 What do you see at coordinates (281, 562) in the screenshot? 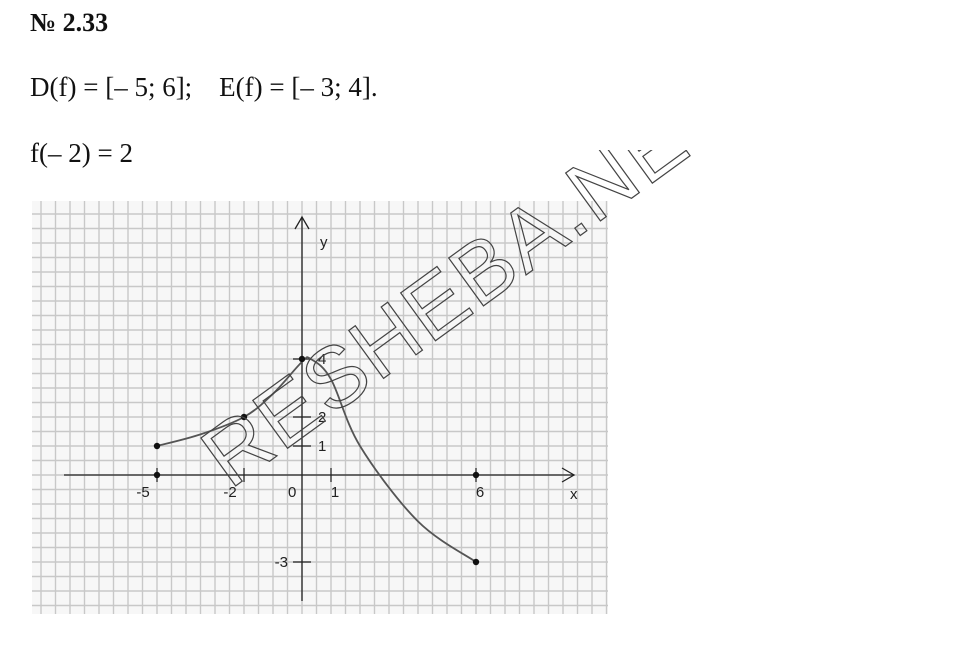
I see `y-tick-label: -3` at bounding box center [281, 562].